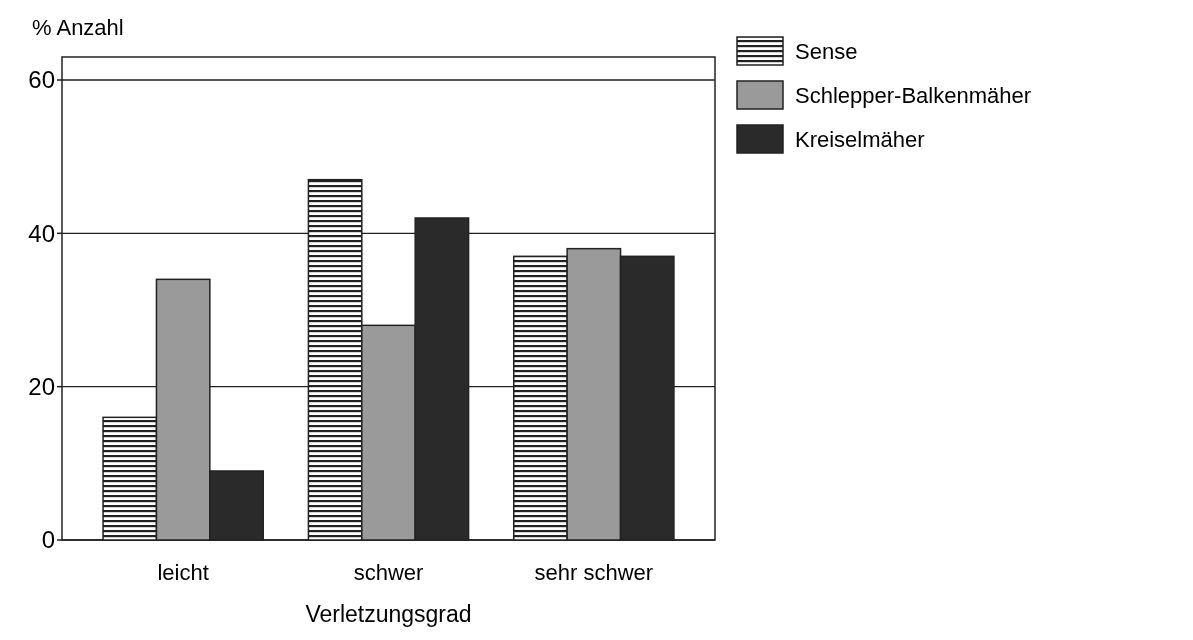 The image size is (1193, 640). I want to click on legend-label: Sense, so click(826, 51).